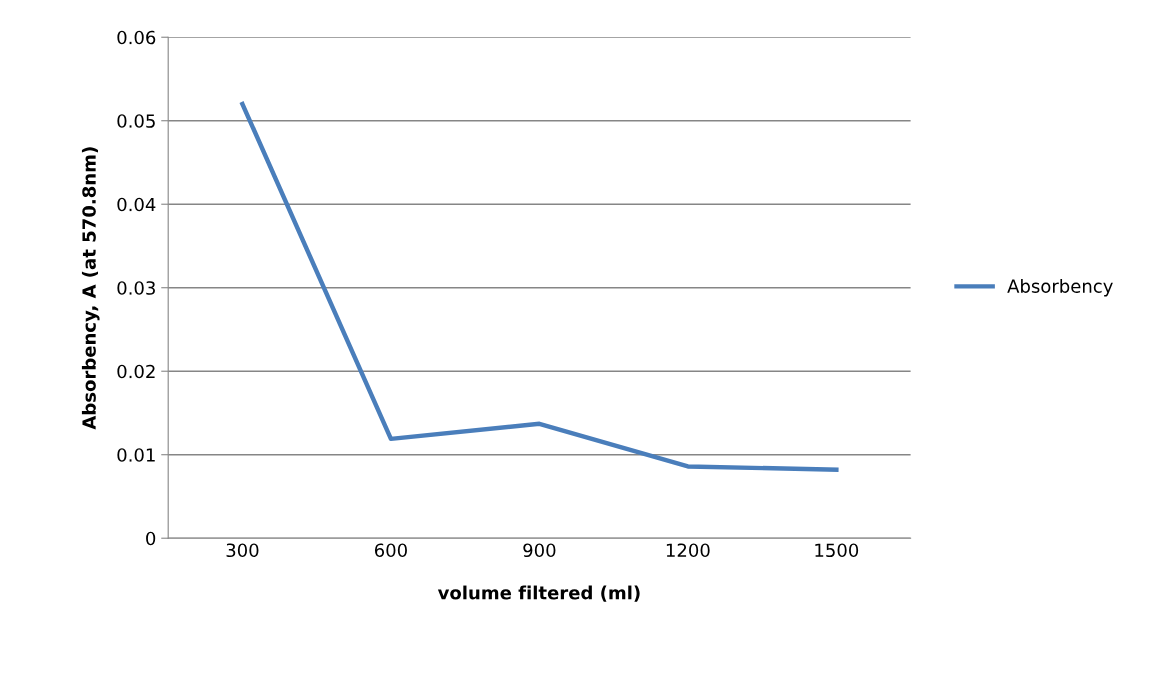 This screenshot has height=677, width=1160. Describe the element at coordinates (390, 550) in the screenshot. I see `x-tick-label: 600` at that location.